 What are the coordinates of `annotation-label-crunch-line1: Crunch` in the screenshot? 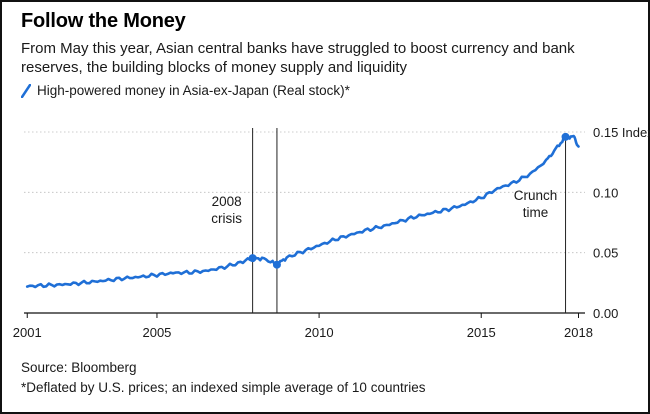 It's located at (536, 195).